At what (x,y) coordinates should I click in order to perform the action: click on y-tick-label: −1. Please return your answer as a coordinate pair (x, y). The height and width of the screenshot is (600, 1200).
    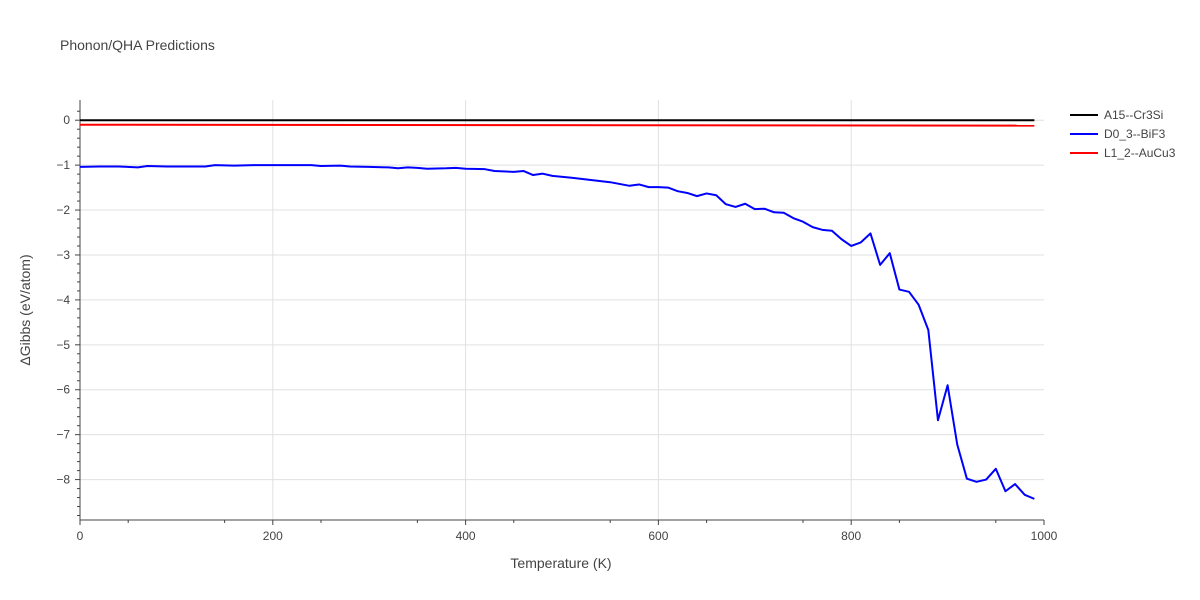
    Looking at the image, I should click on (63, 165).